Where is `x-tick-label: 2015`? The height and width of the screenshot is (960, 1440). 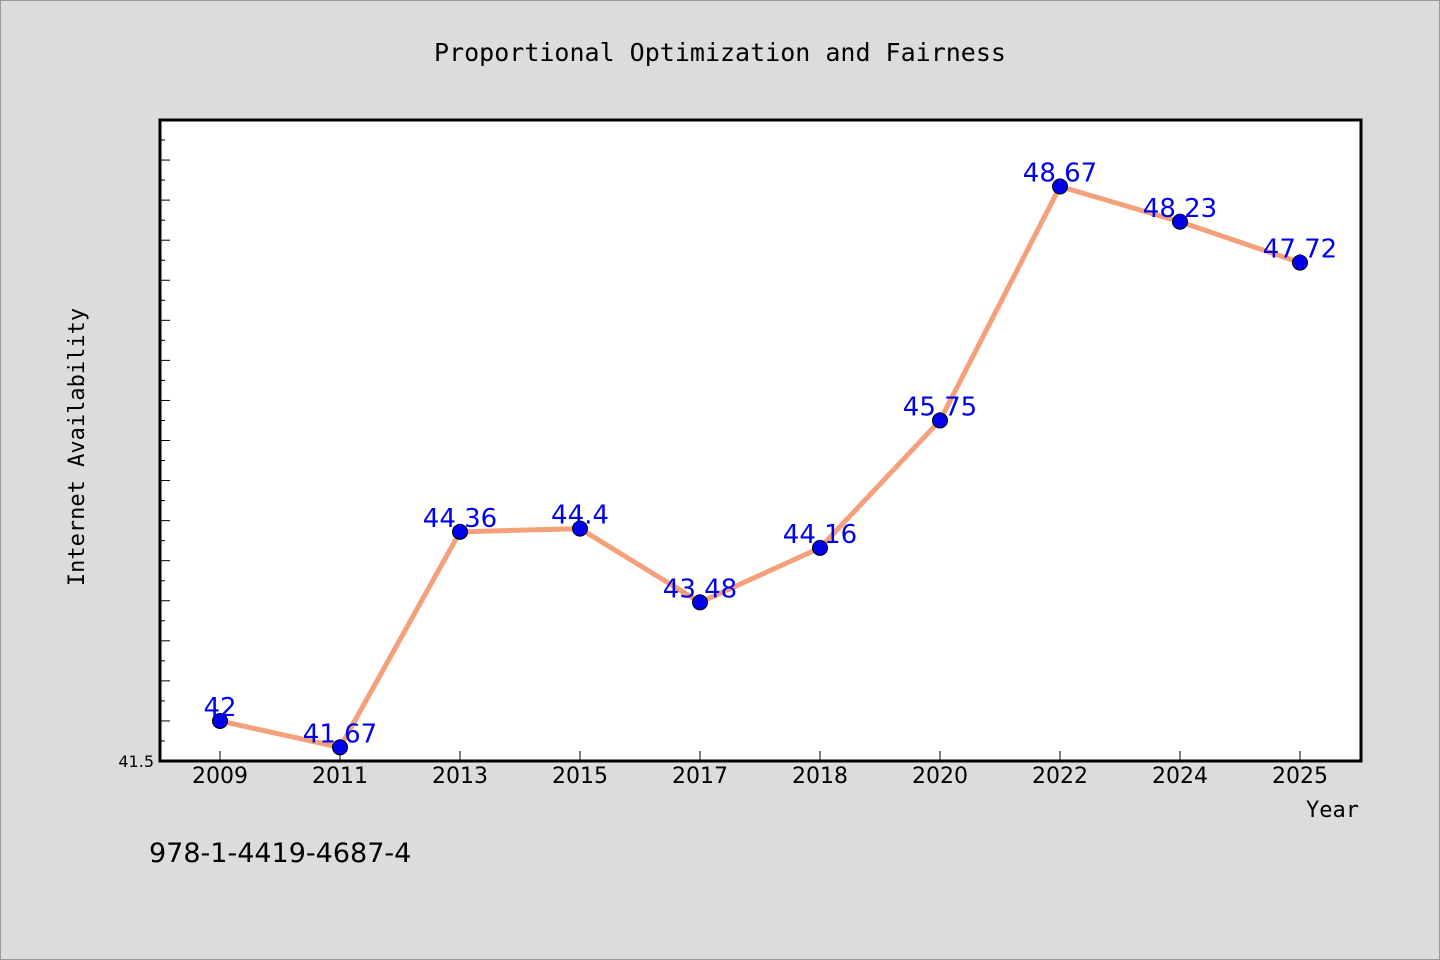
x-tick-label: 2015 is located at coordinates (580, 776).